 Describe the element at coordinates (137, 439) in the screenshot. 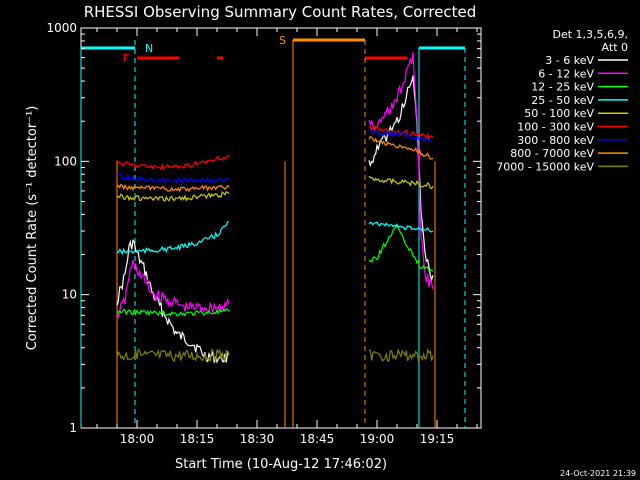

I see `x-tick-label: 18:00` at that location.